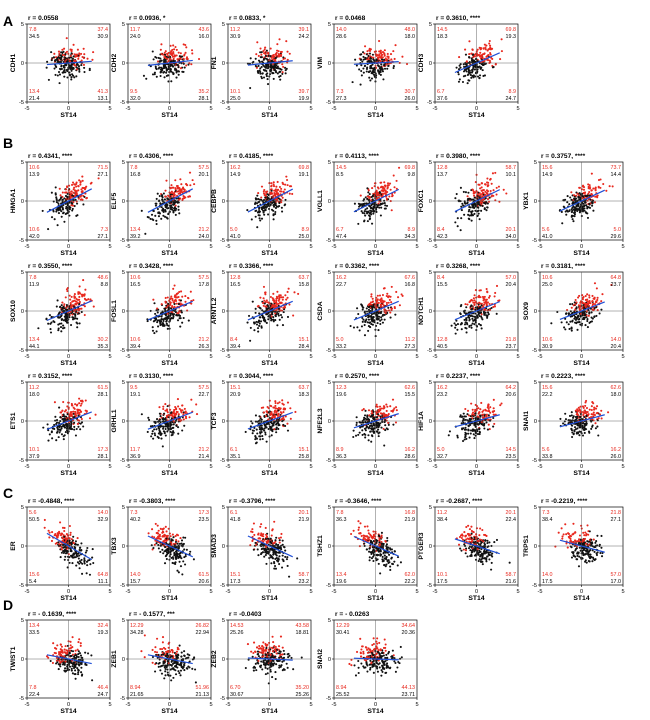  I want to click on x-tick-label: 0, so click(68, 247).